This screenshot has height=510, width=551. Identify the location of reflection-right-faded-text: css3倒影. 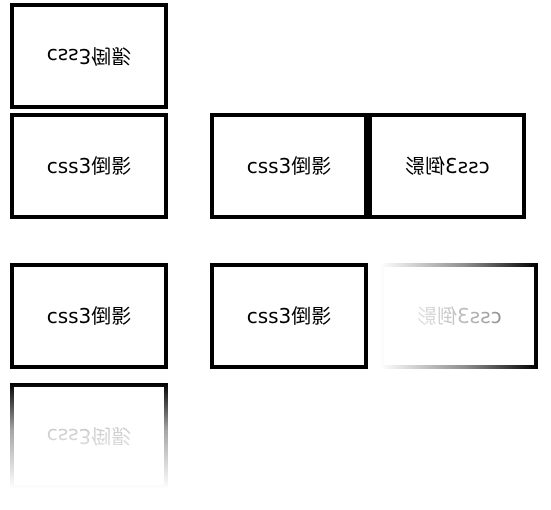
(459, 316).